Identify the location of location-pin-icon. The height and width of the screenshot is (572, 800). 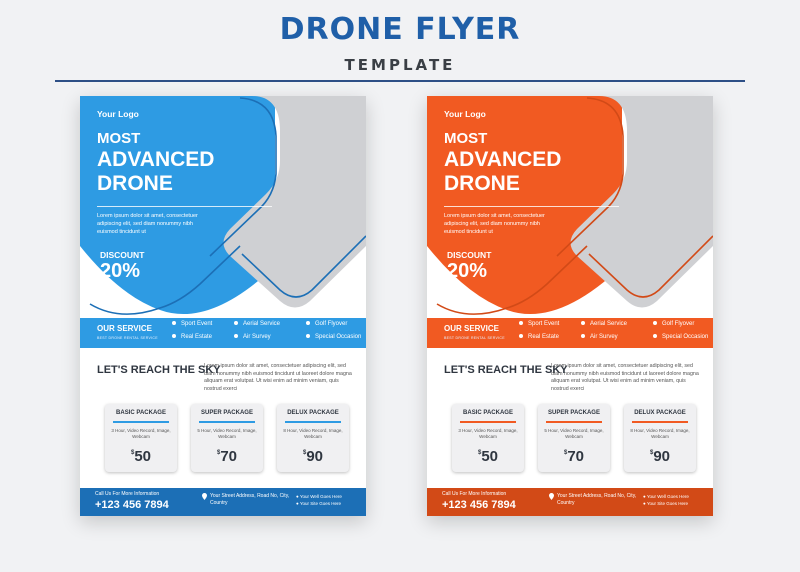
(204, 496).